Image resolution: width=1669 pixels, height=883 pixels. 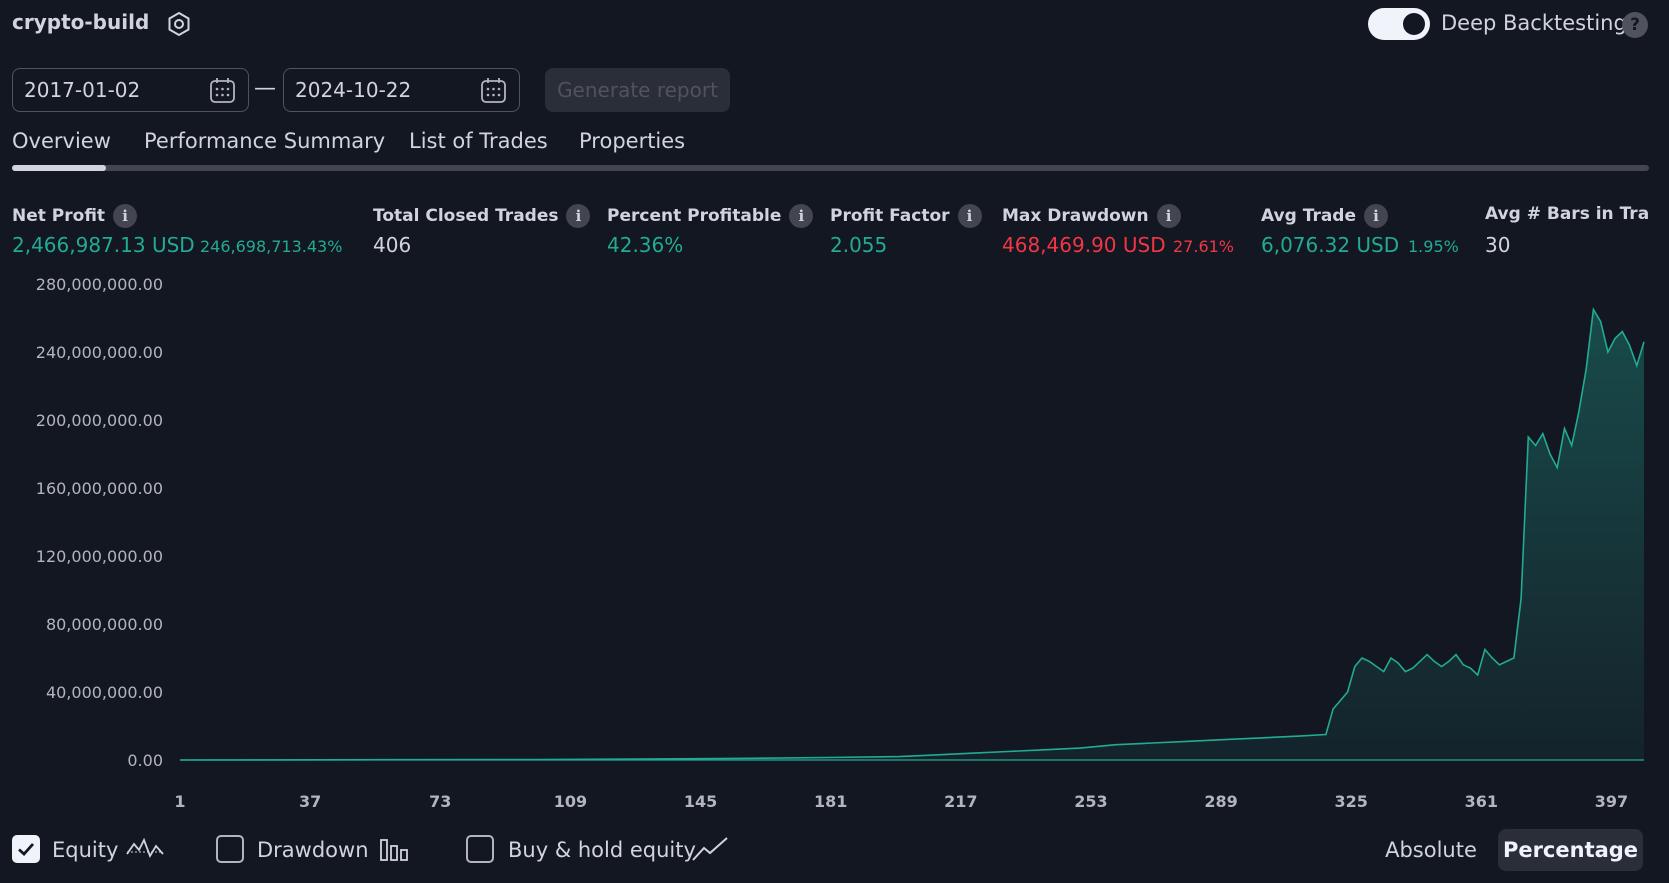 I want to click on x-tick-label: 361, so click(x=1481, y=801).